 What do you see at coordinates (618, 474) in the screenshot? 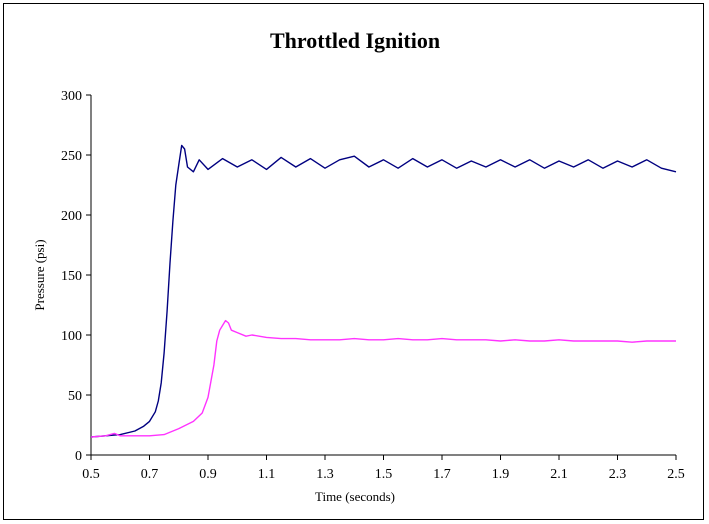
I see `x-tick-label: 2.3` at bounding box center [618, 474].